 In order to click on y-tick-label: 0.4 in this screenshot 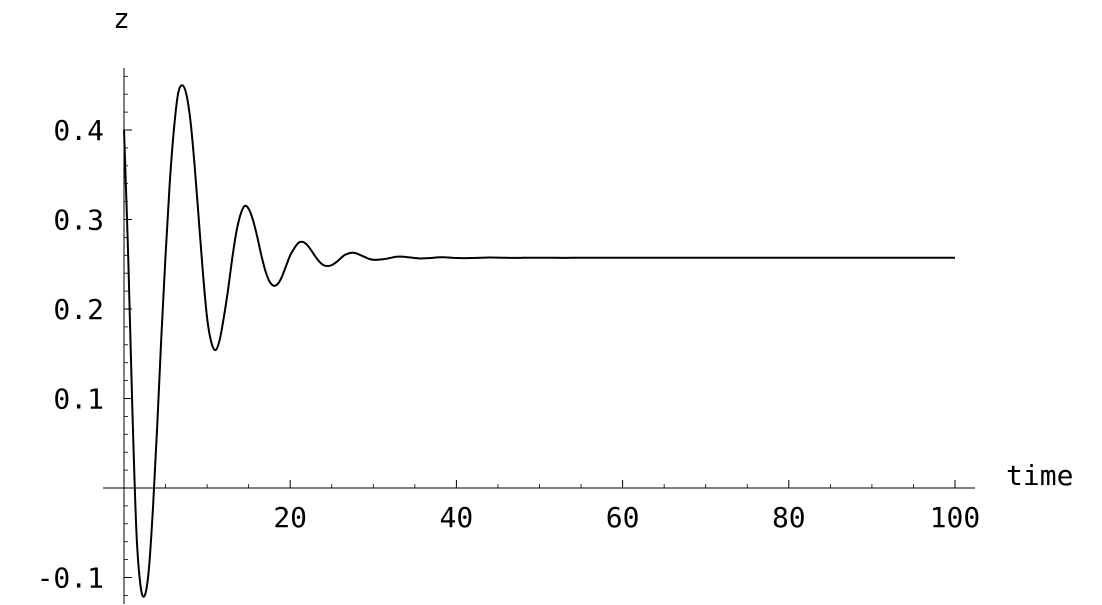, I will do `click(78, 130)`.